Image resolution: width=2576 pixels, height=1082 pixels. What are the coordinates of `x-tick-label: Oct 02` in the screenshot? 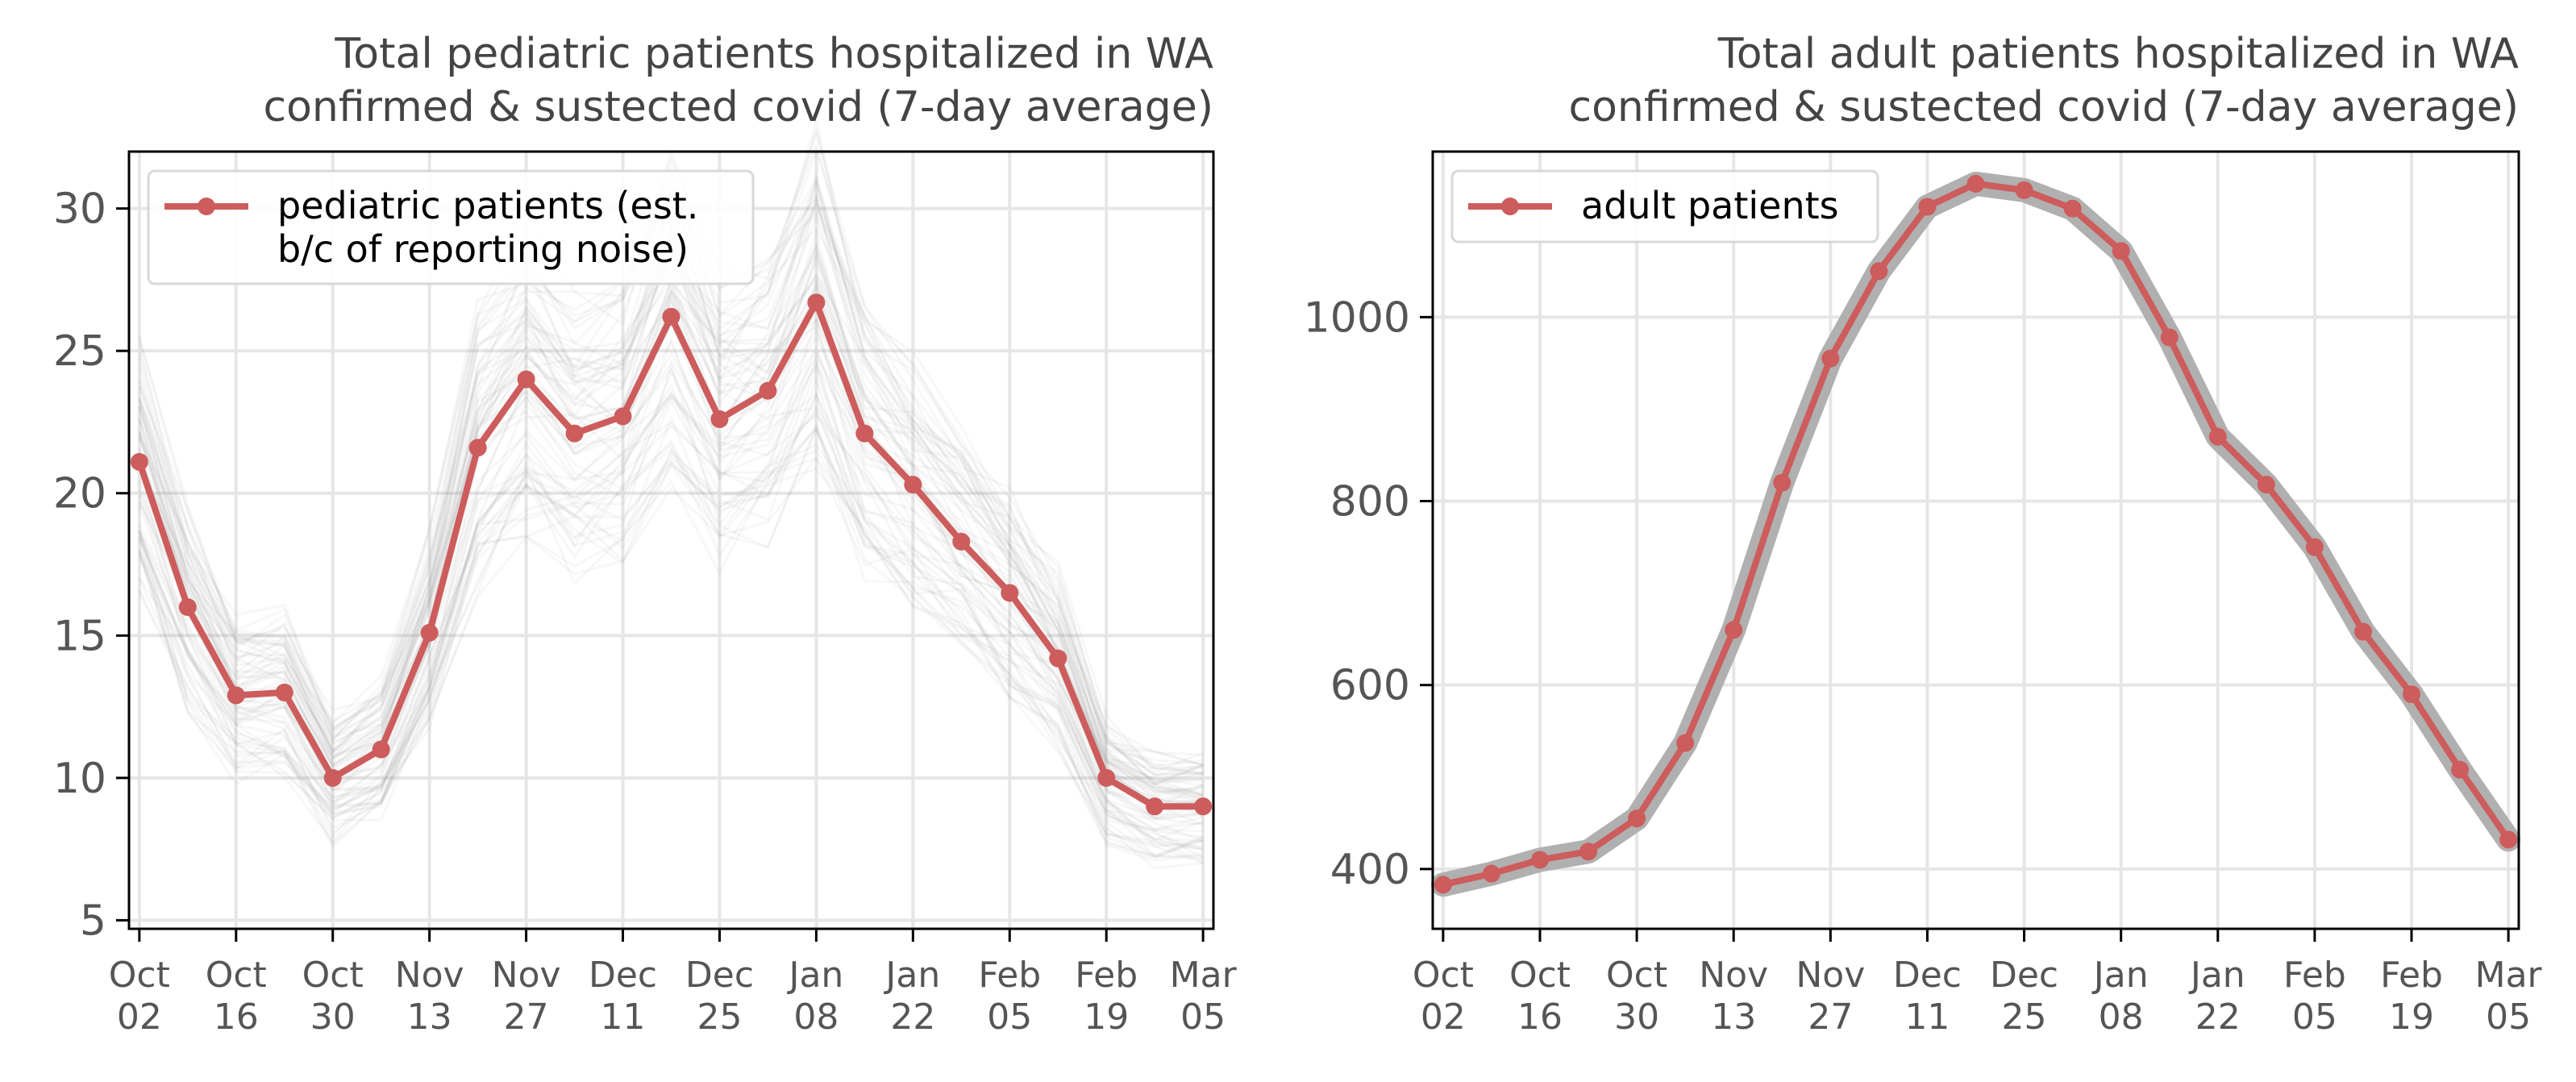 It's located at (1444, 996).